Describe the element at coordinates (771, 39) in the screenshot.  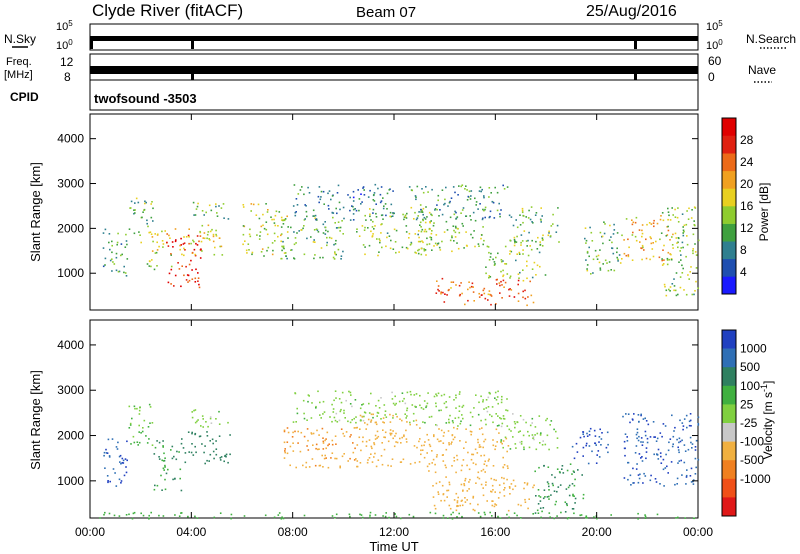
I see `nsearch-label: N.Search` at that location.